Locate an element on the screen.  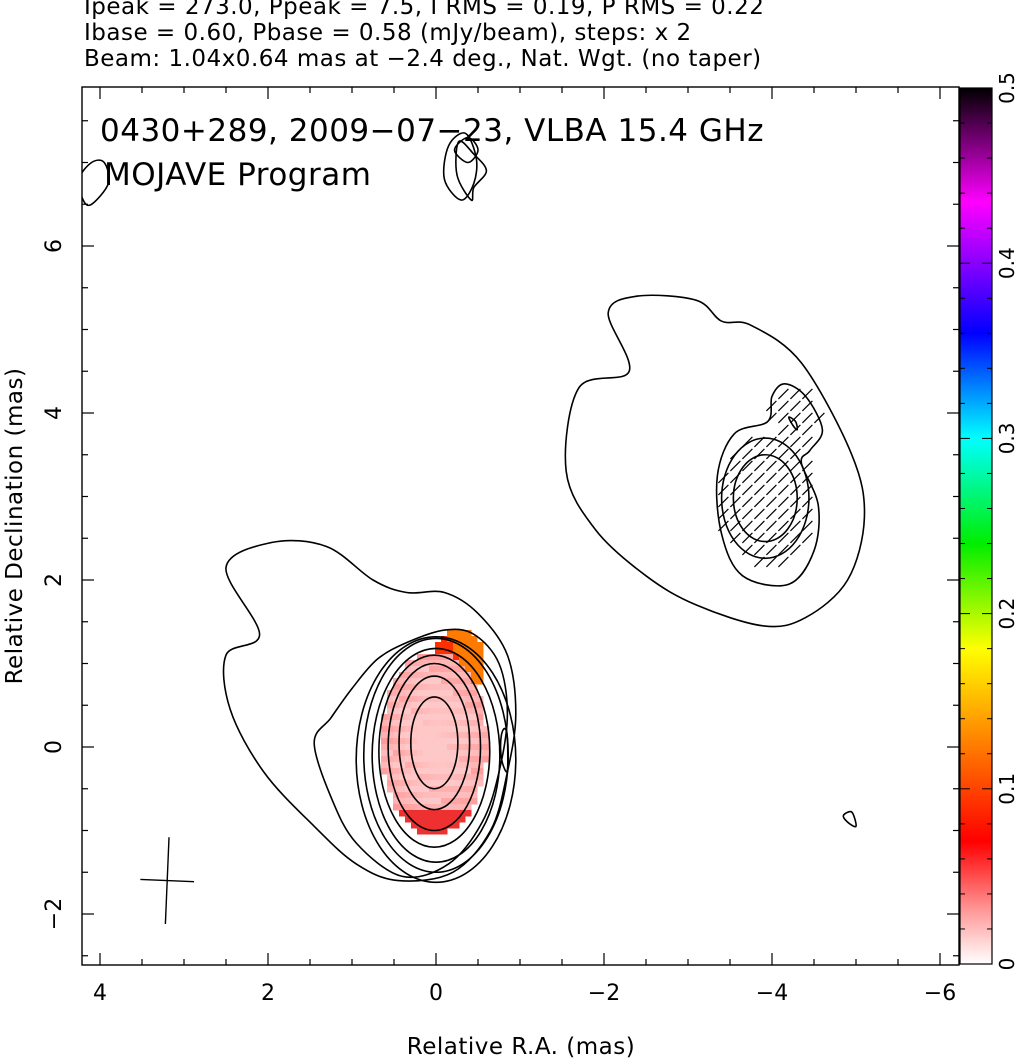
core-outer-contour is located at coordinates (369, 710).